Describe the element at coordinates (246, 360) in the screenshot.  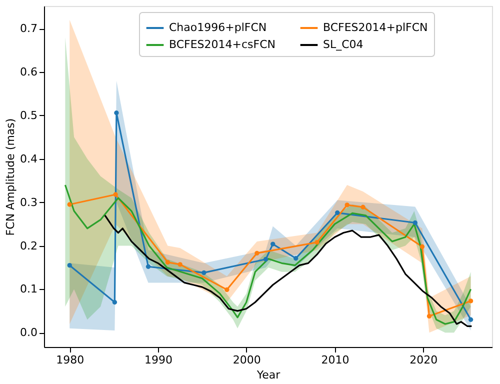
I see `x-tick-label: 2000` at that location.